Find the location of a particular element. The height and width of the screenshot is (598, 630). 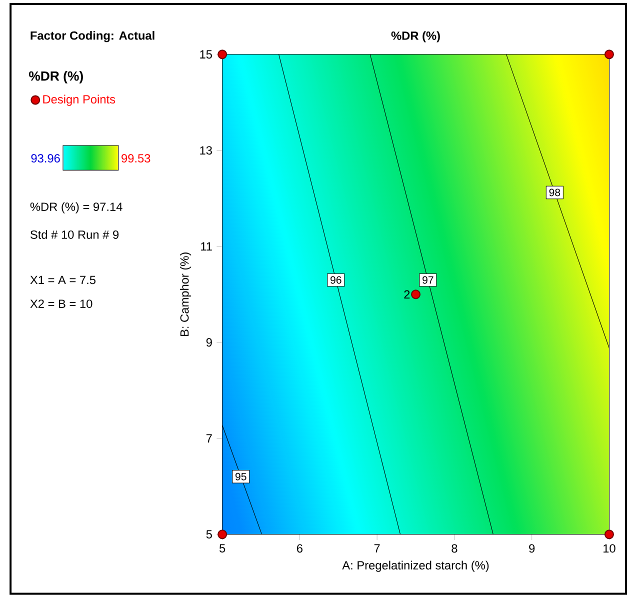

x-tick-label: 7 is located at coordinates (377, 548).